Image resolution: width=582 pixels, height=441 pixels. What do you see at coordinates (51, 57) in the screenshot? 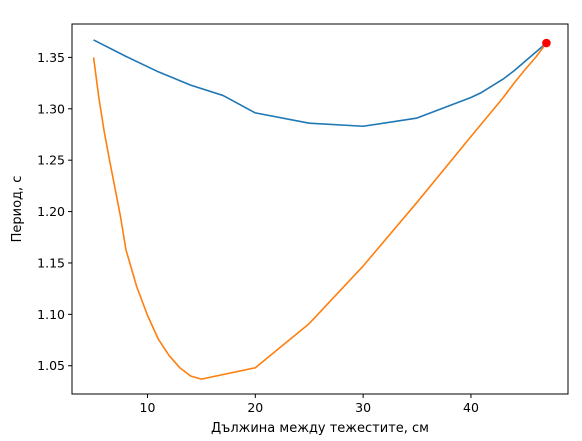
I see `y-tick-label: 1.35` at bounding box center [51, 57].